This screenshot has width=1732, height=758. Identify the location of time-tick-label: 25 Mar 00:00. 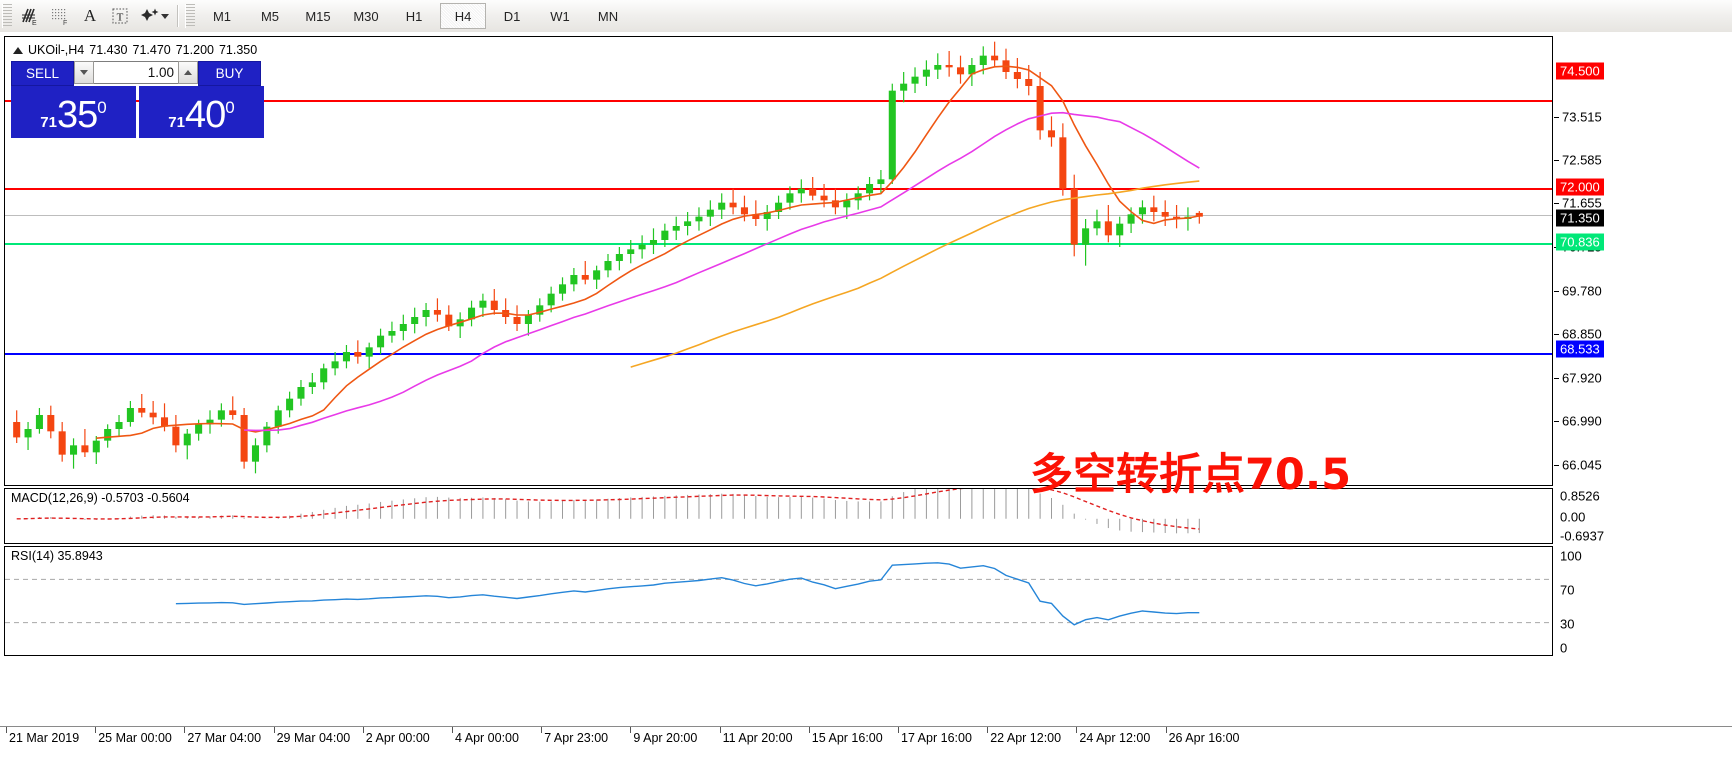
(135, 738).